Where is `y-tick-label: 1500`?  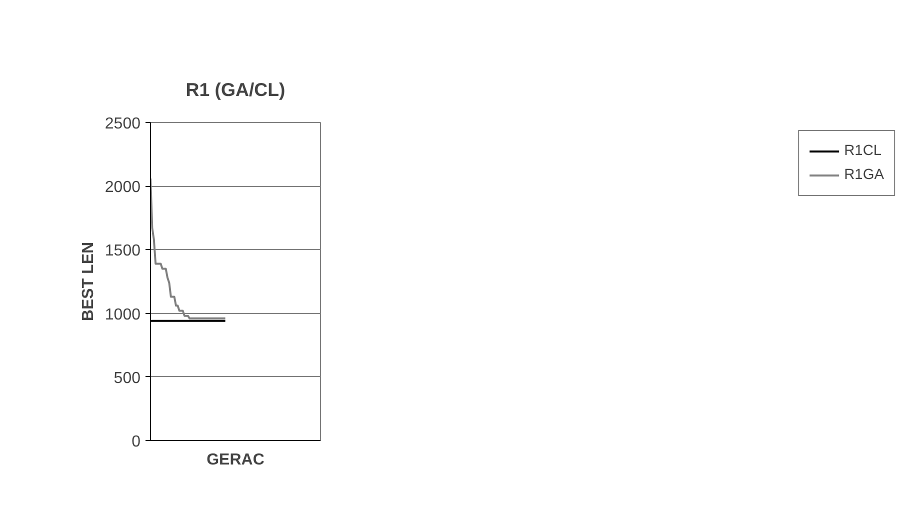
y-tick-label: 1500 is located at coordinates (122, 251).